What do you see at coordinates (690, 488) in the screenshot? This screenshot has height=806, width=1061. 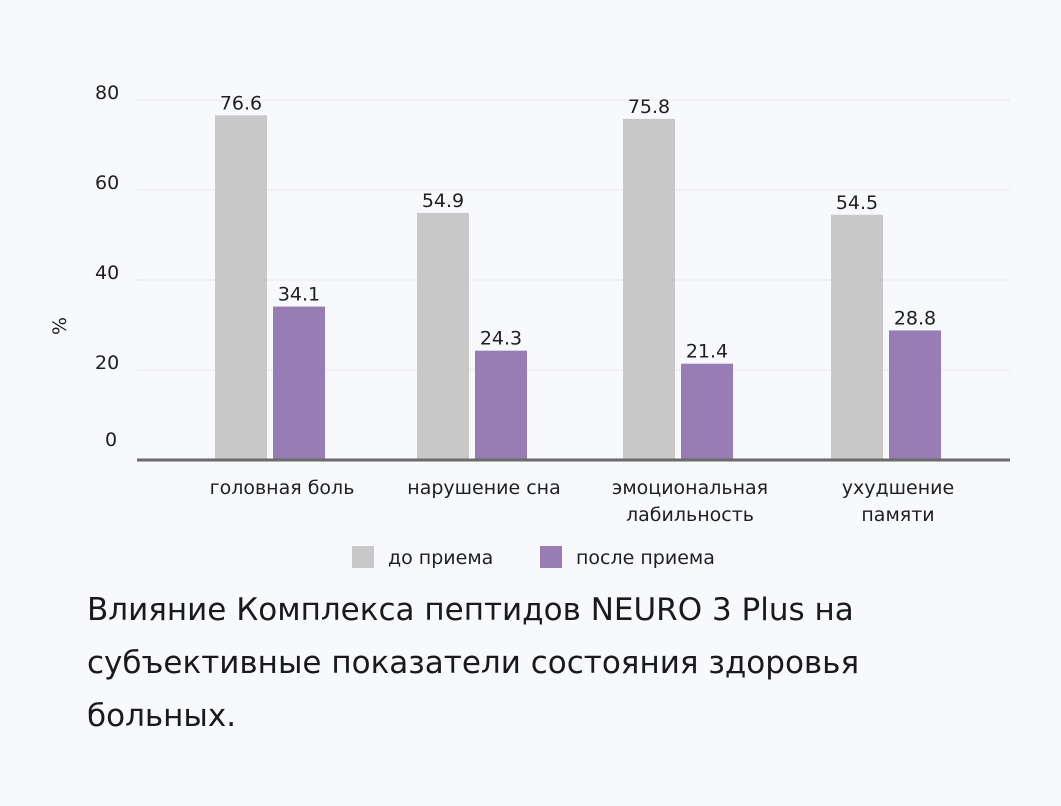 I see `category-label-2-0: эмоциональная` at bounding box center [690, 488].